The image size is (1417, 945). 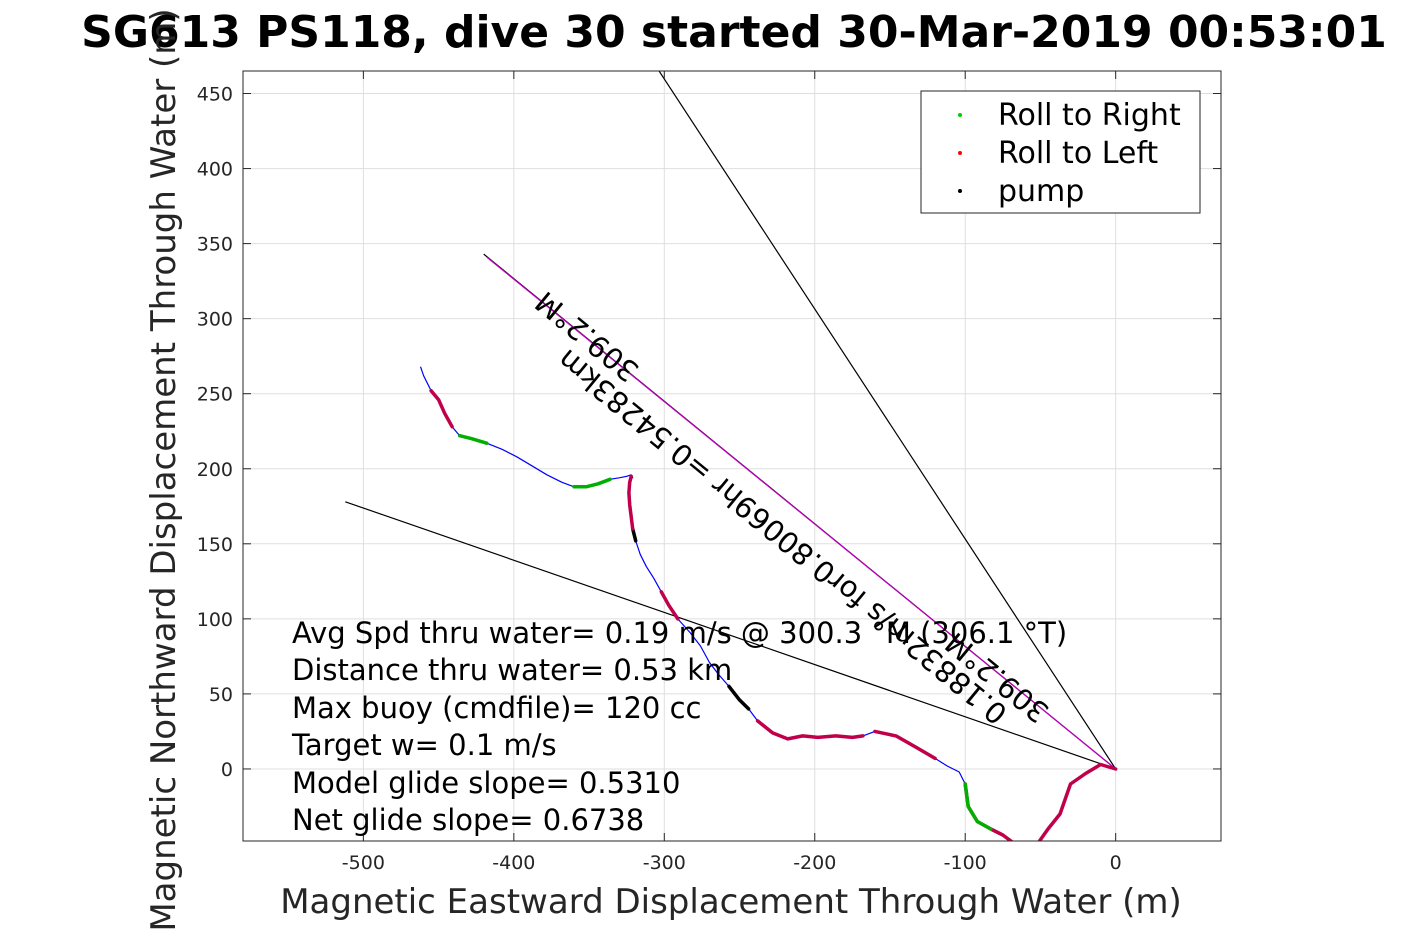 What do you see at coordinates (1116, 863) in the screenshot?
I see `x-tick-label: 0` at bounding box center [1116, 863].